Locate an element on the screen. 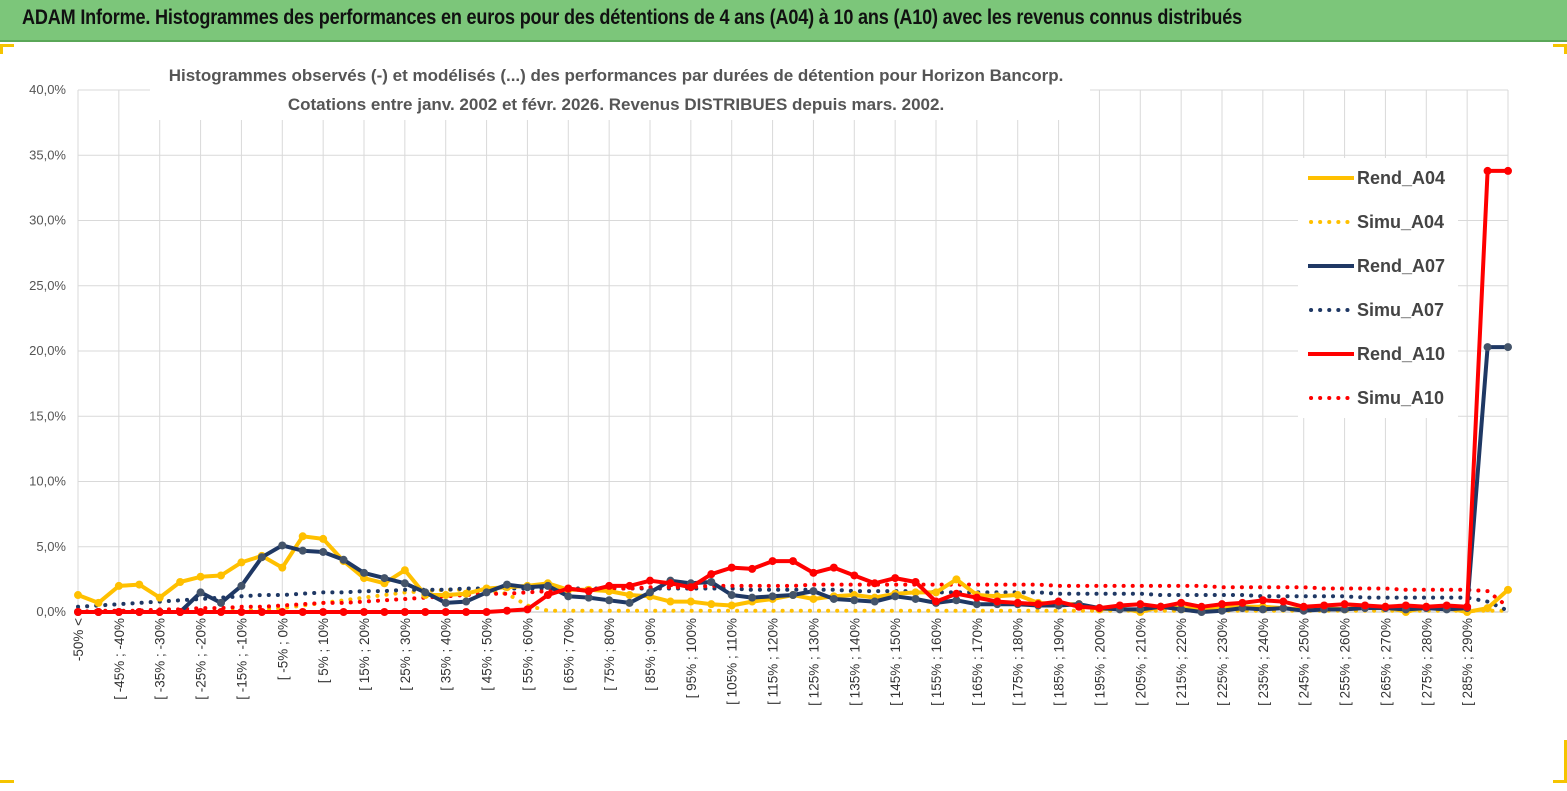 The height and width of the screenshot is (791, 1567). x-tick-label: [ 115% ; 120% is located at coordinates (773, 661).